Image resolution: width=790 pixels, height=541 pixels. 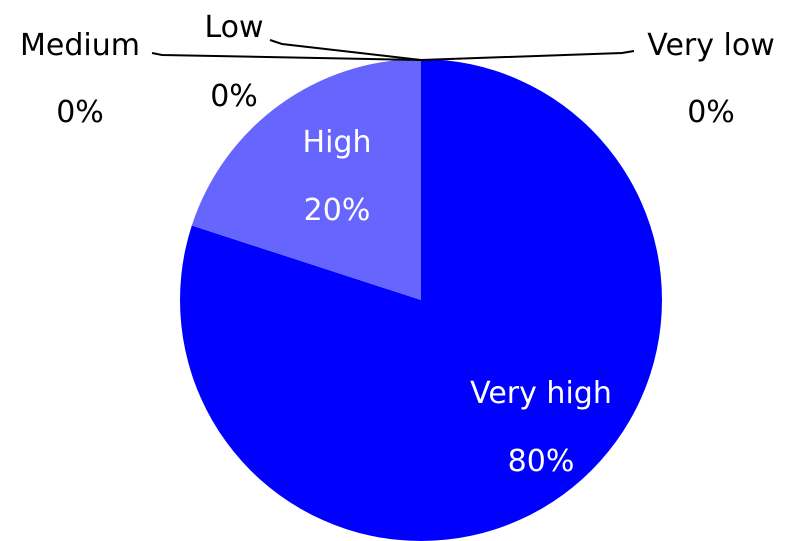 What do you see at coordinates (306, 179) in the screenshot?
I see `pie-slice-high` at bounding box center [306, 179].